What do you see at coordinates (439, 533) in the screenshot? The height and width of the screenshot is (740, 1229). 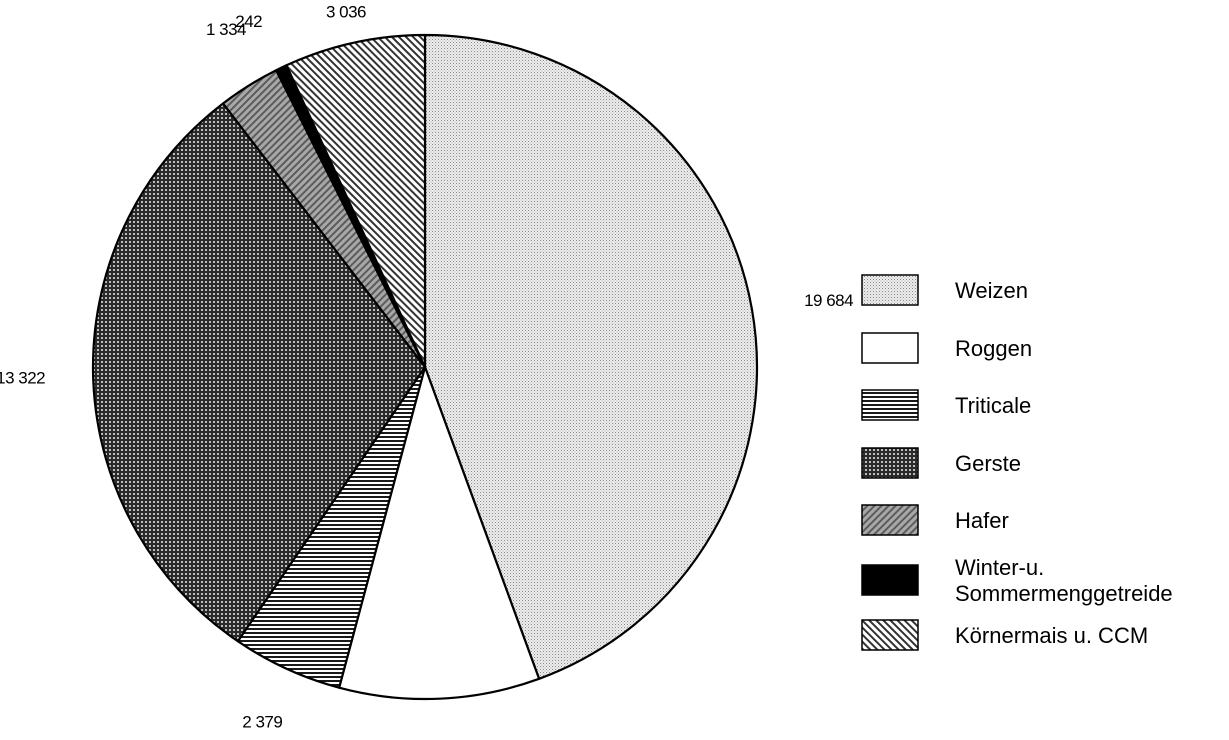 I see `pie-slice-roggen` at bounding box center [439, 533].